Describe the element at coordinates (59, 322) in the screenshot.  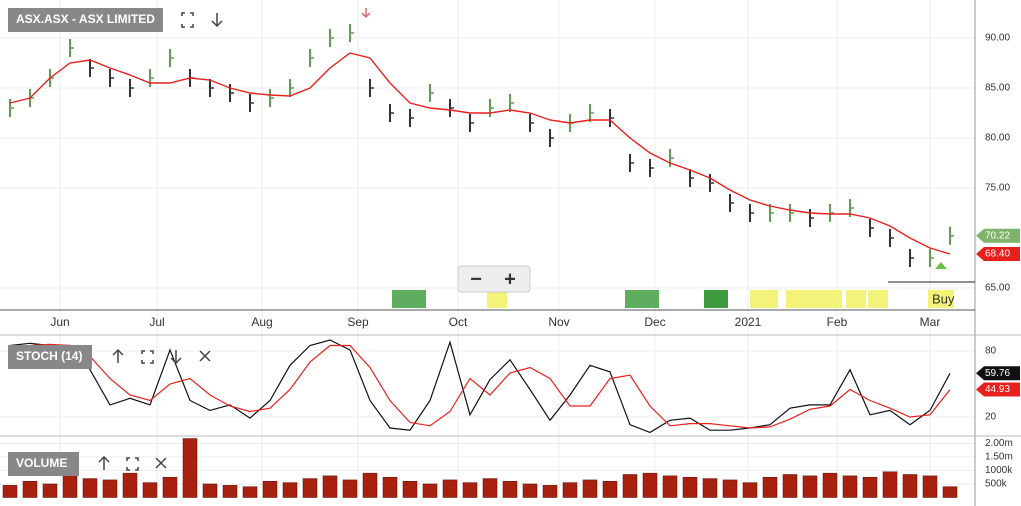
I see `x-tick-label: Jun` at that location.